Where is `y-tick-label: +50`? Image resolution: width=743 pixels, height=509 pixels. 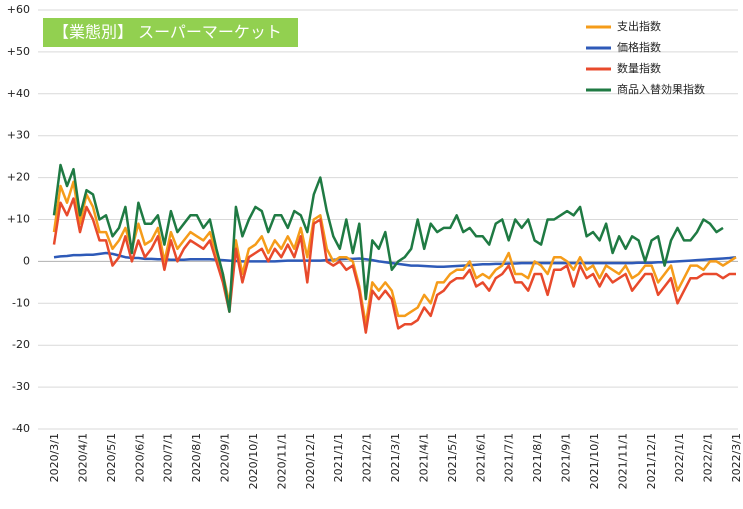
y-tick-label: +50 is located at coordinates (18, 51).